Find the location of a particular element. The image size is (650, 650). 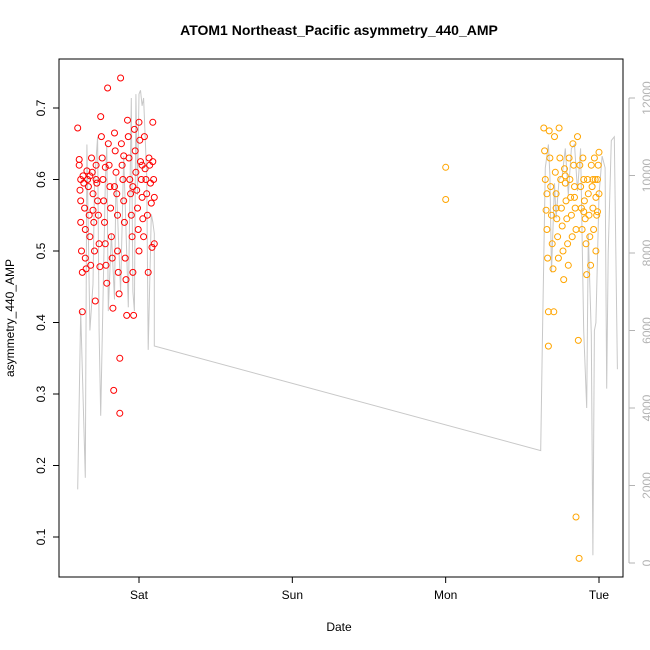

y2-tick-label: 0 is located at coordinates (645, 562).